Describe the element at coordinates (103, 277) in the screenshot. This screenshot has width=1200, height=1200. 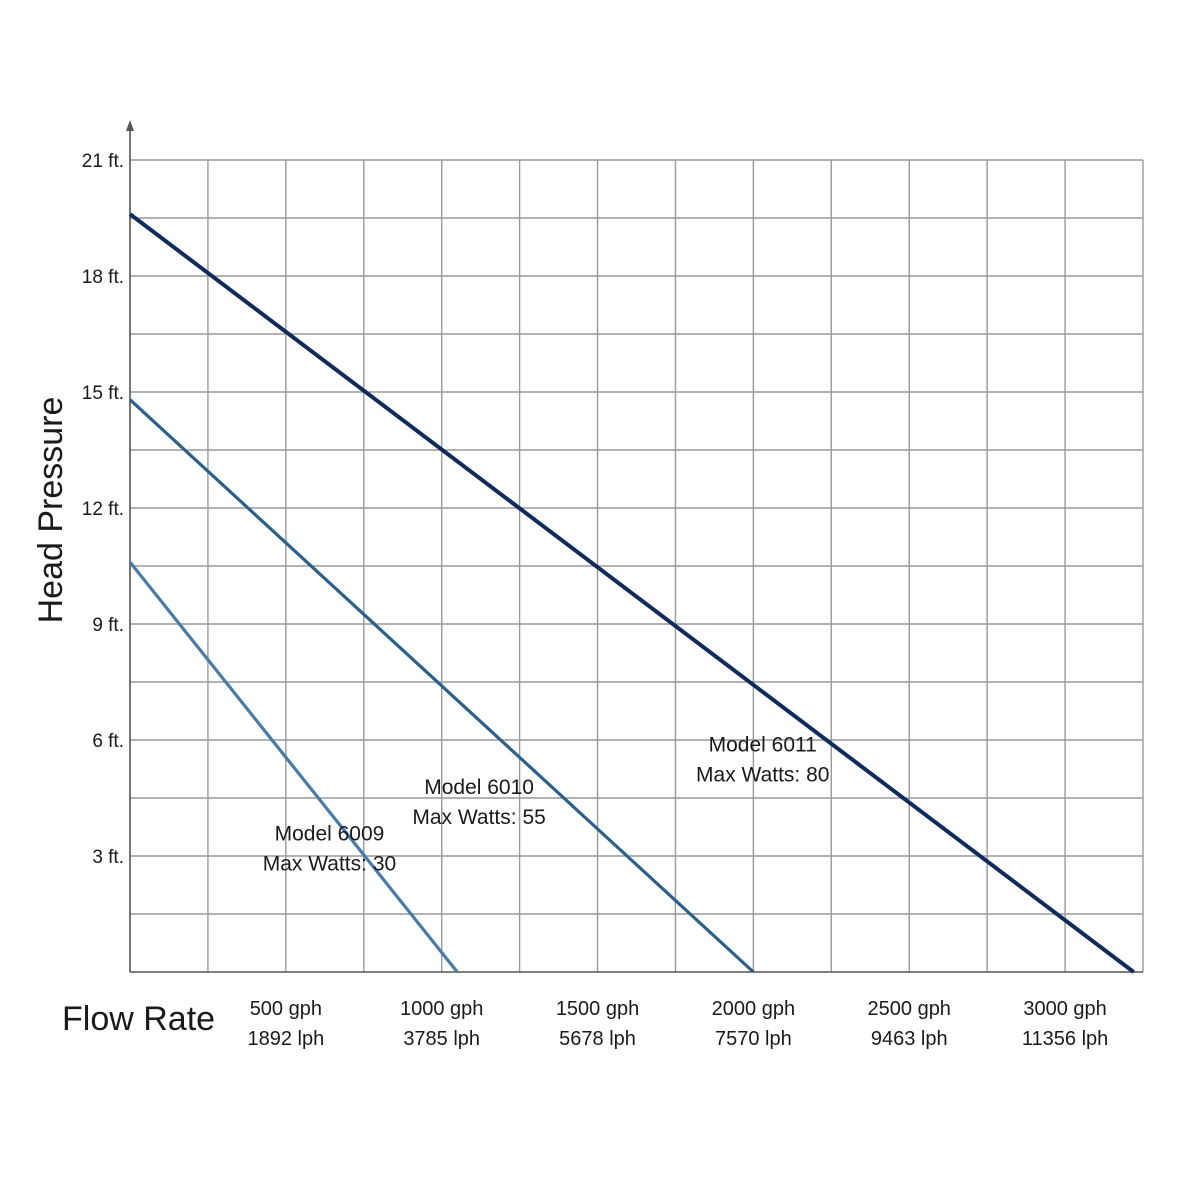
I see `y-tick-label: 18 ft.` at that location.